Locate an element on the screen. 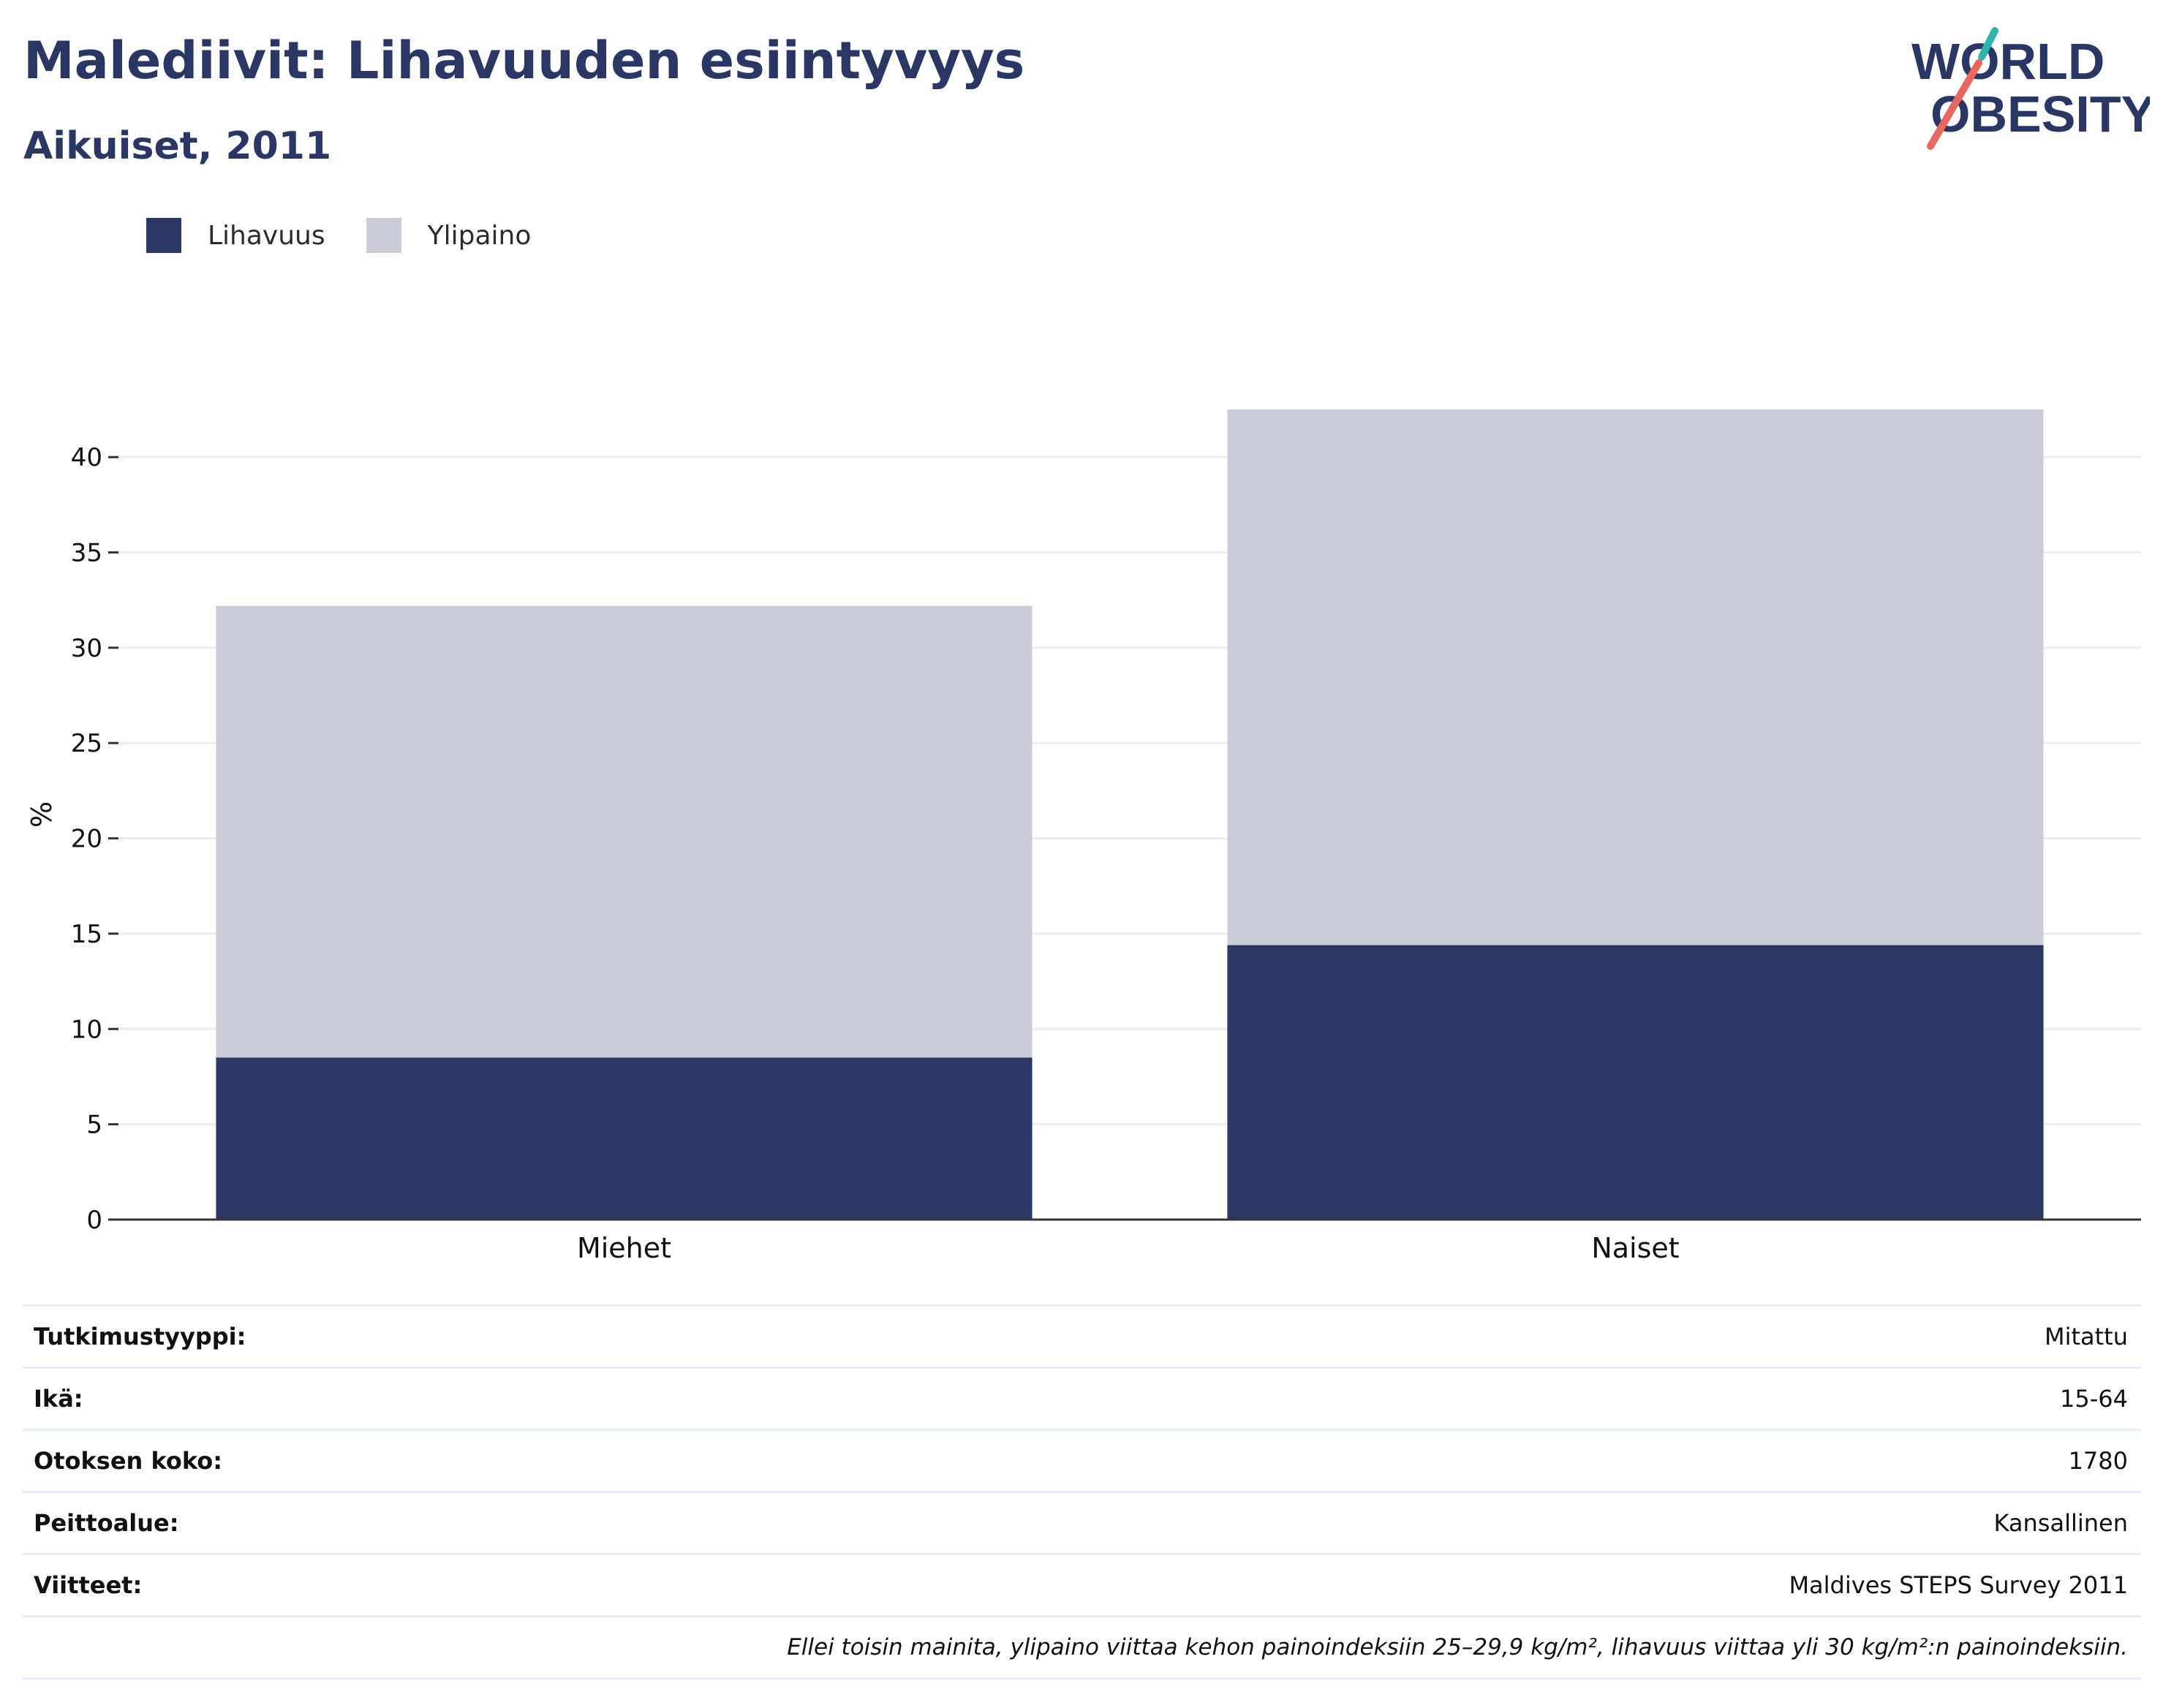 The width and height of the screenshot is (2163, 1708). logo-line2: OBESITY is located at coordinates (2040, 114).